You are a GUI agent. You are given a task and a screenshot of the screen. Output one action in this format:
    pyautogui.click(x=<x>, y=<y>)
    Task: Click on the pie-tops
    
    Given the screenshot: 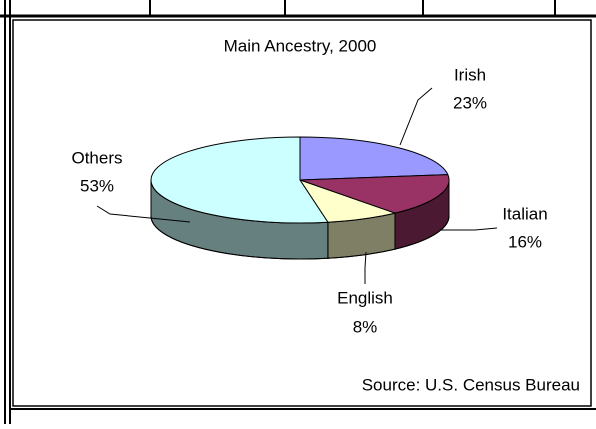 What is the action you would take?
    pyautogui.click(x=300, y=180)
    